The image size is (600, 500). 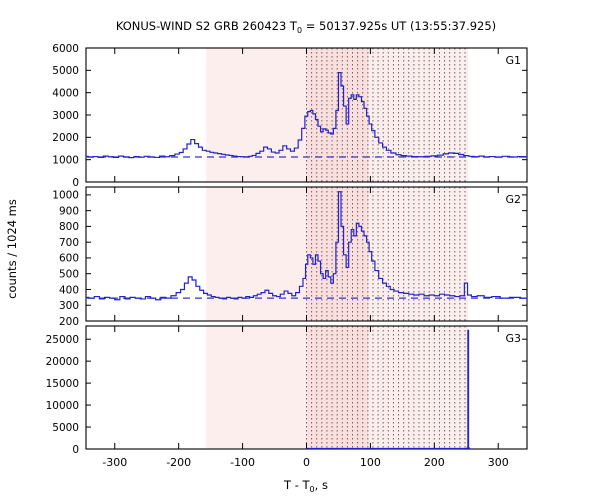 What do you see at coordinates (498, 462) in the screenshot?
I see `xtick-label-6: 300` at bounding box center [498, 462].